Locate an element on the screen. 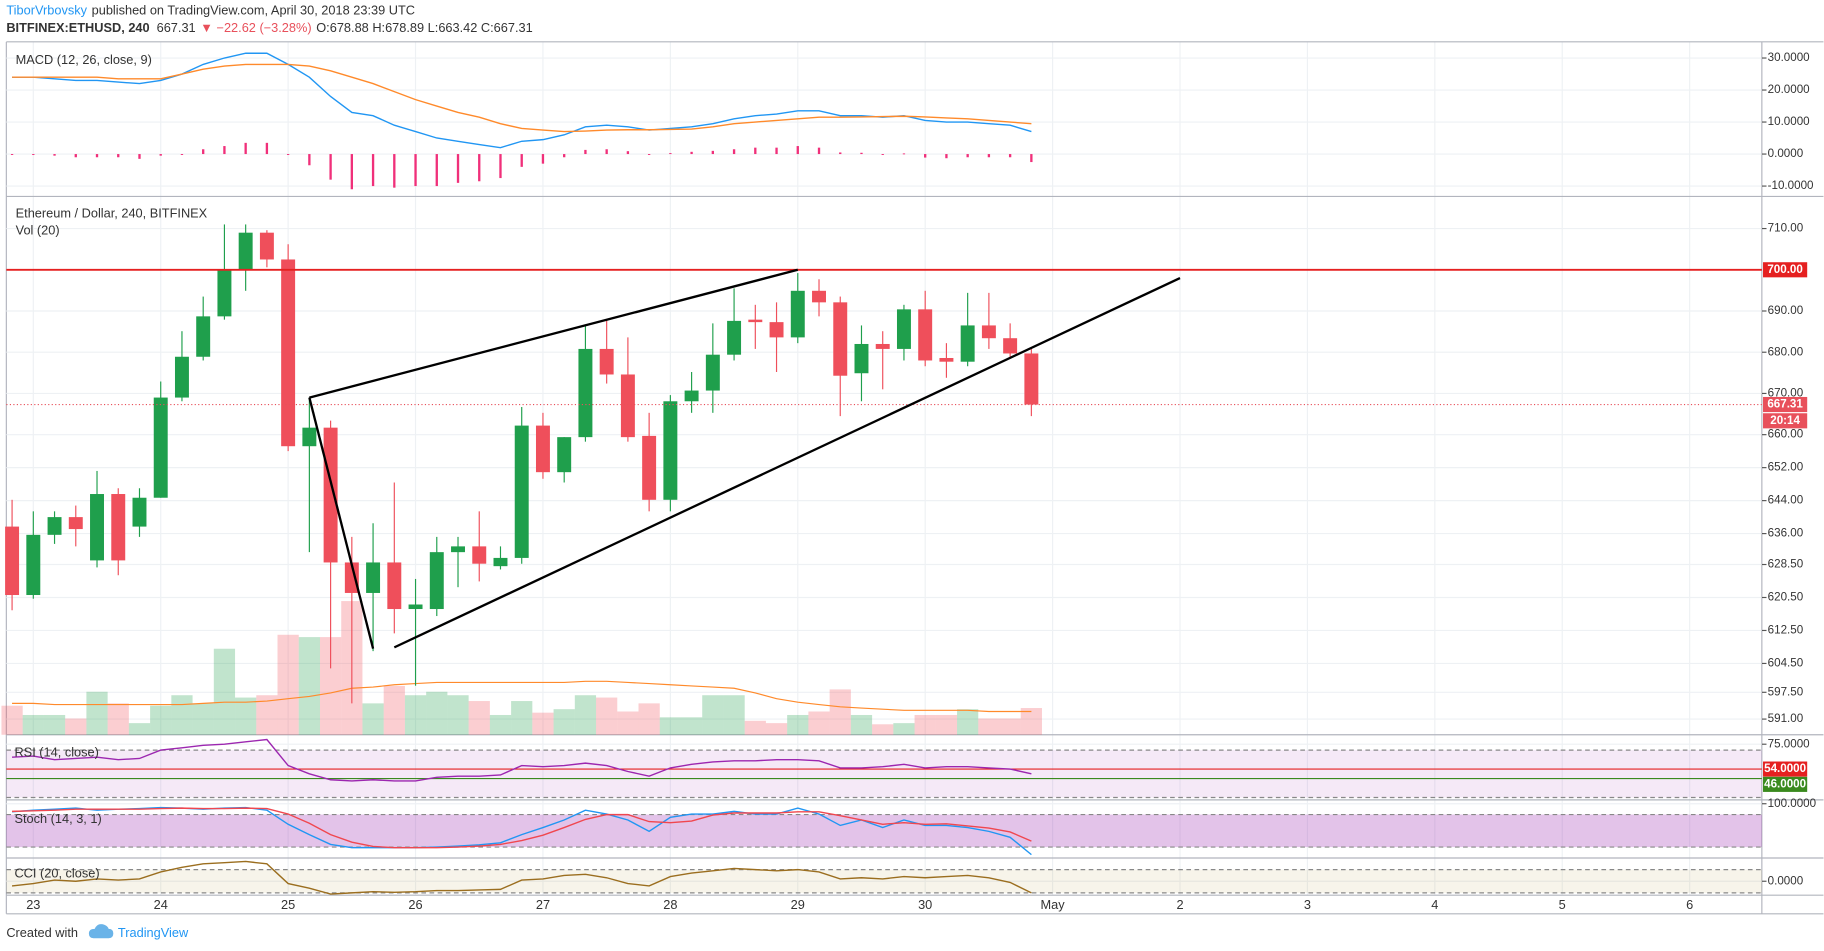  x-tick-label: 4 is located at coordinates (1434, 904).